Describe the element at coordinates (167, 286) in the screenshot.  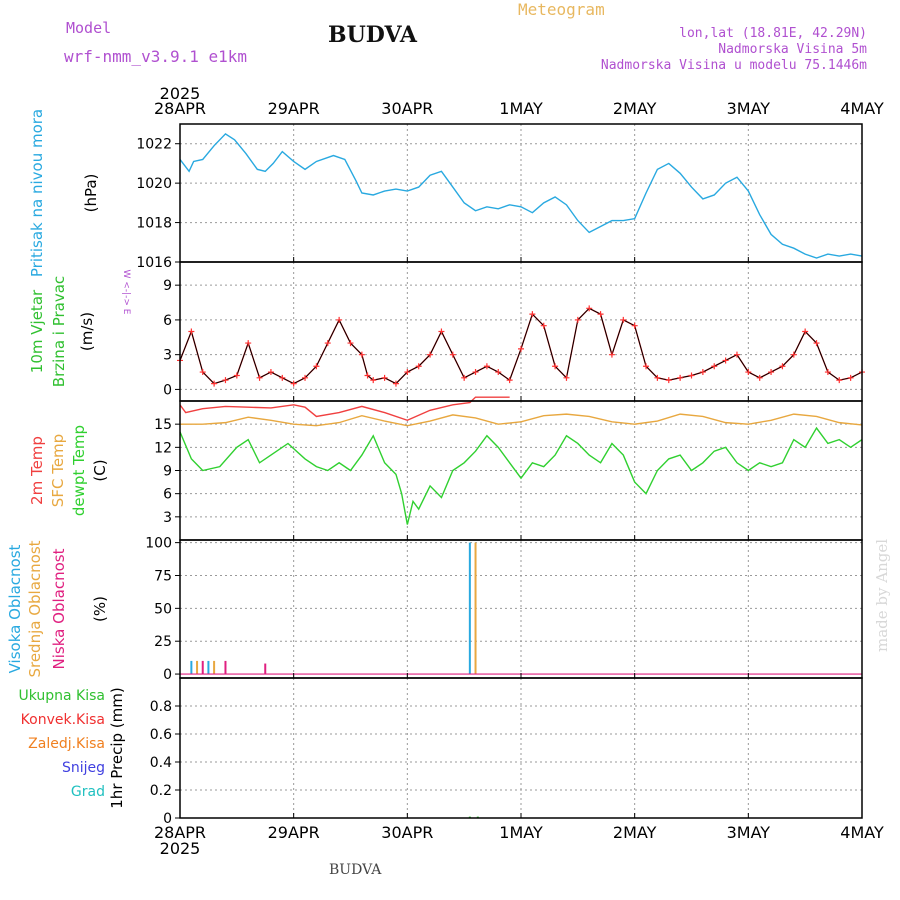
I see `wind-ytick-label: 9` at that location.